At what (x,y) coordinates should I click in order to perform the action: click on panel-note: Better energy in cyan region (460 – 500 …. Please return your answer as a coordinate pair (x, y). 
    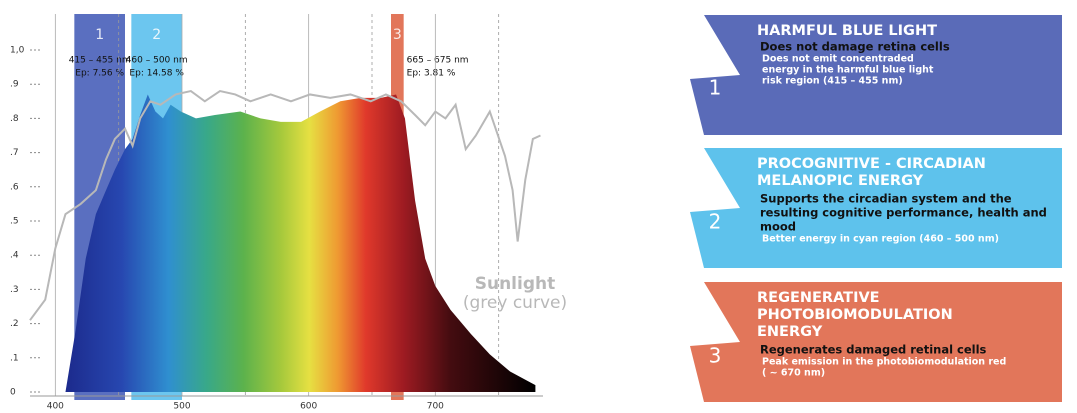
    Looking at the image, I should click on (880, 239).